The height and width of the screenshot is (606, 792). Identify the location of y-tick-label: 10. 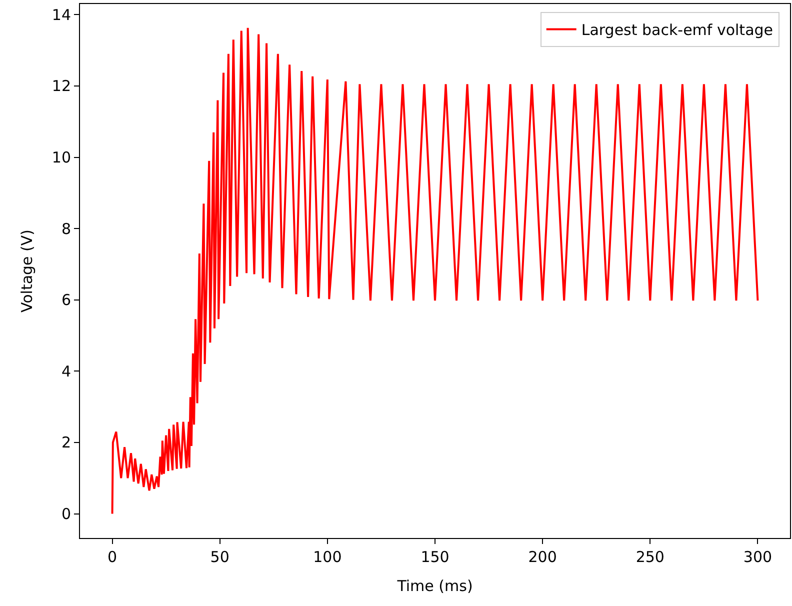
(61, 157).